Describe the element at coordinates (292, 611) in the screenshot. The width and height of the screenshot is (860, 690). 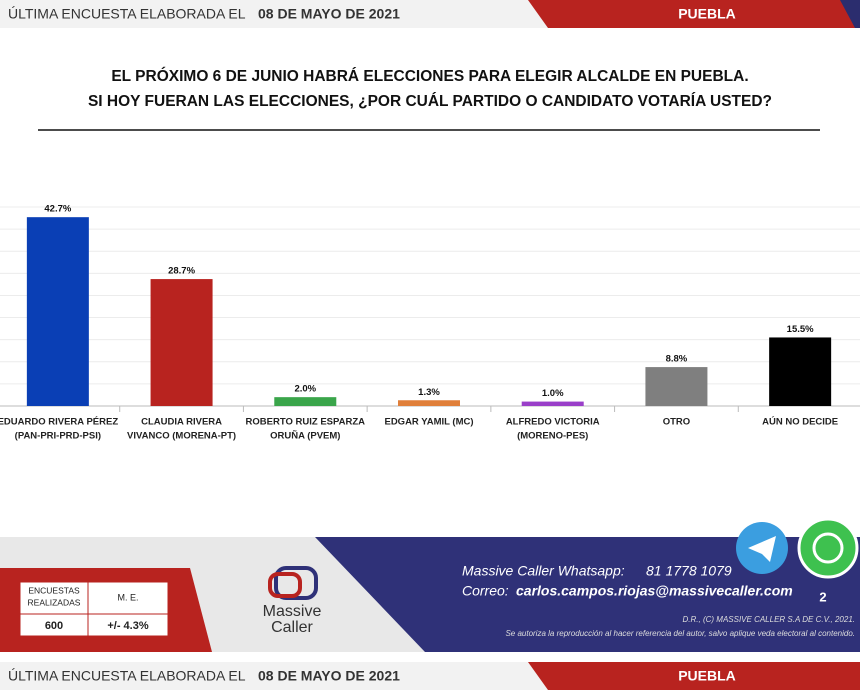
I see `logo-text: Massive` at that location.